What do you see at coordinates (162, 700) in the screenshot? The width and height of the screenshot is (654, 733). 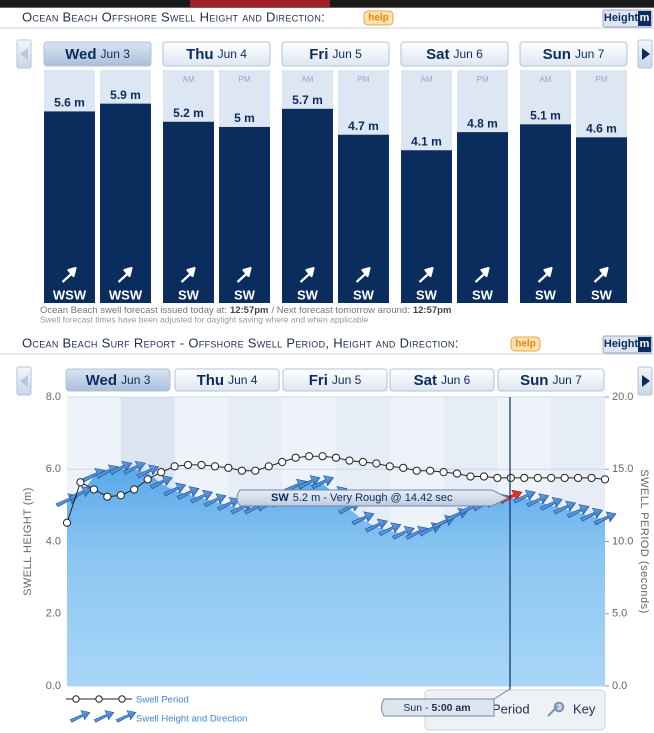 I see `legend-label: Swell Period` at bounding box center [162, 700].